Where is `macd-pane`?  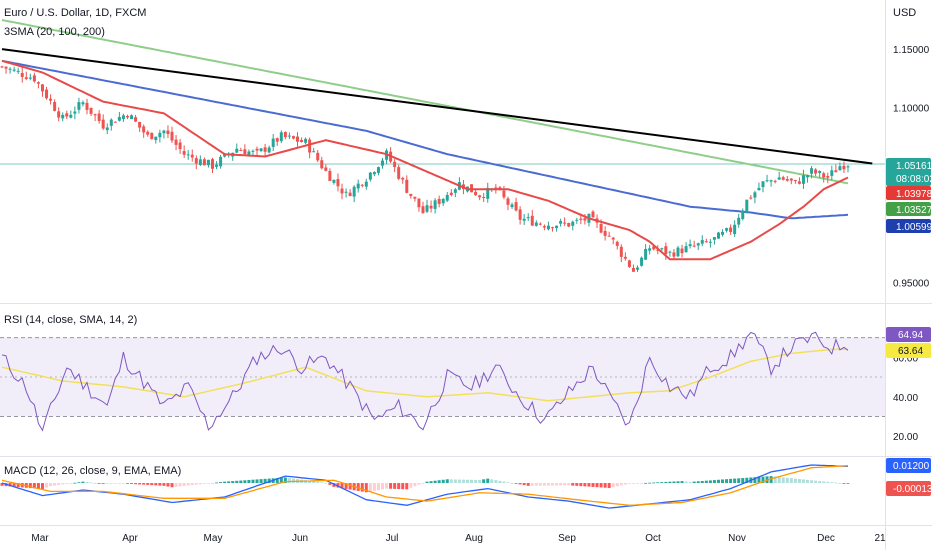
macd-pane is located at coordinates (425, 486).